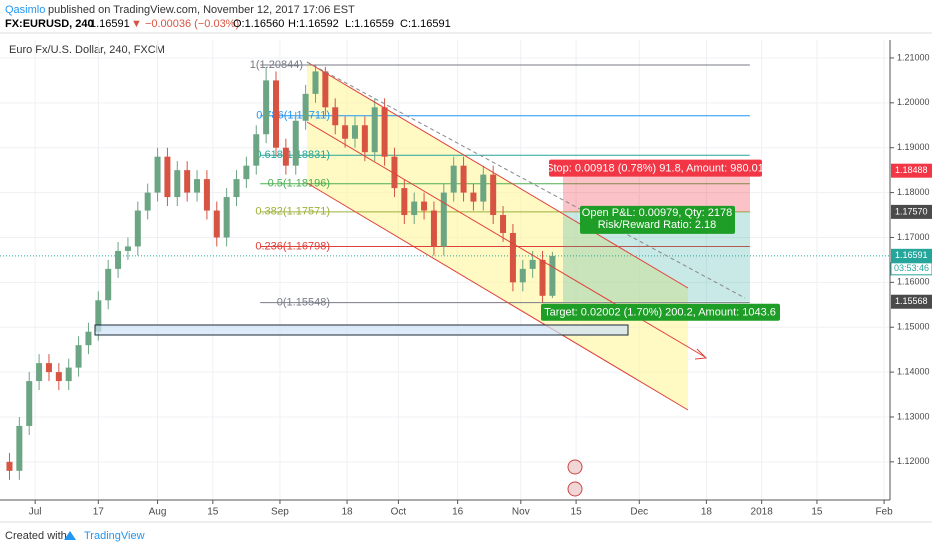 This screenshot has width=932, height=555. What do you see at coordinates (639, 512) in the screenshot?
I see `x-tick-label: Dec` at bounding box center [639, 512].